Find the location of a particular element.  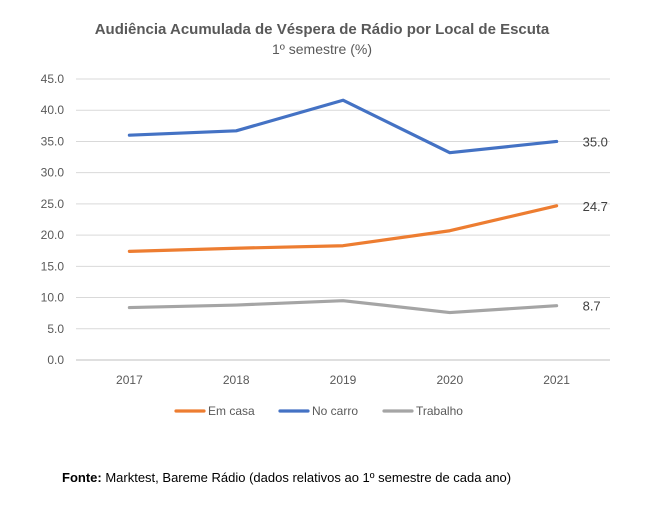

data-label-no-carro: 35.0 is located at coordinates (595, 141).